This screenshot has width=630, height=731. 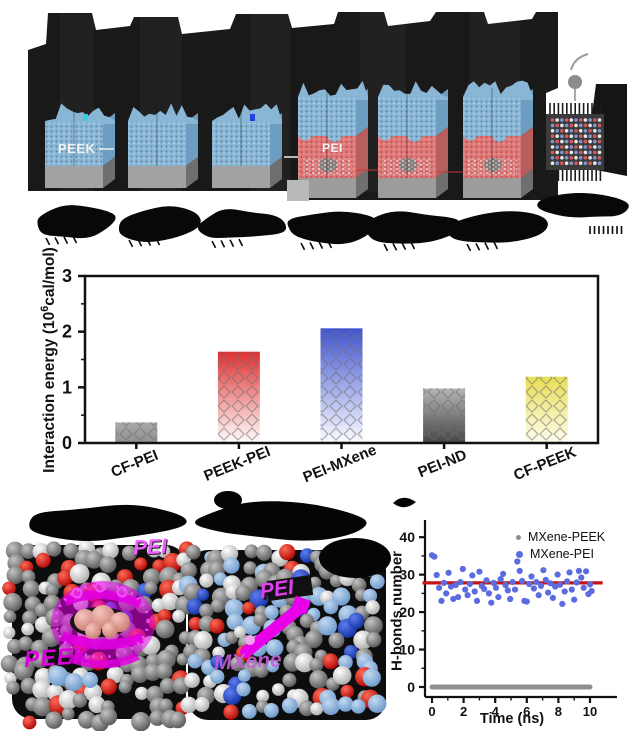 What do you see at coordinates (252, 117) in the screenshot?
I see `surface-glint` at bounding box center [252, 117].